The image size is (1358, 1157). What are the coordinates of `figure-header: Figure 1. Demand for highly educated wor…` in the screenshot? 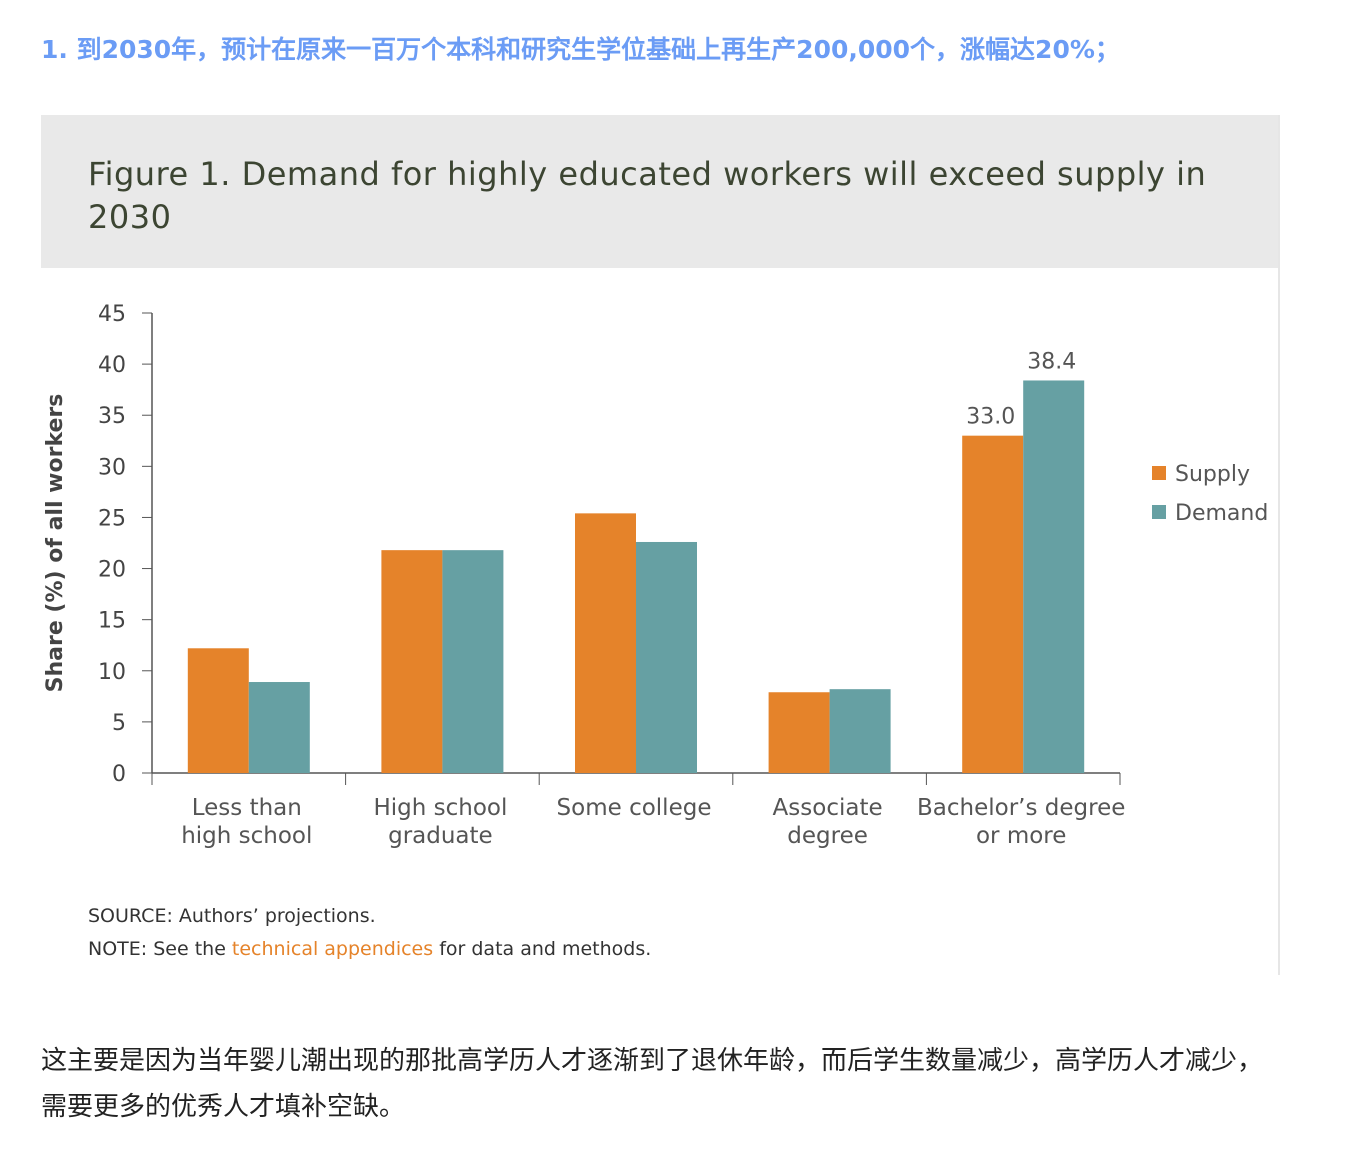 It's located at (659, 191).